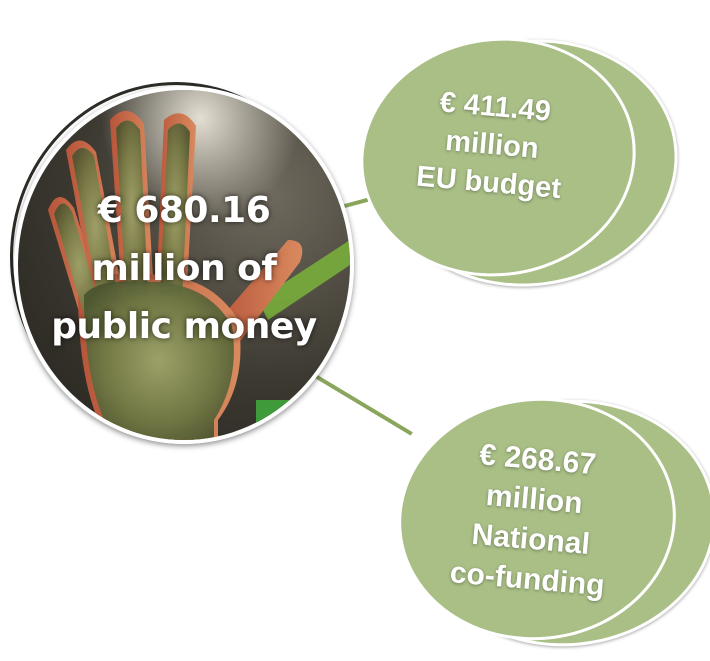 Image resolution: width=710 pixels, height=661 pixels. I want to click on public-money-description: public money, so click(184, 326).